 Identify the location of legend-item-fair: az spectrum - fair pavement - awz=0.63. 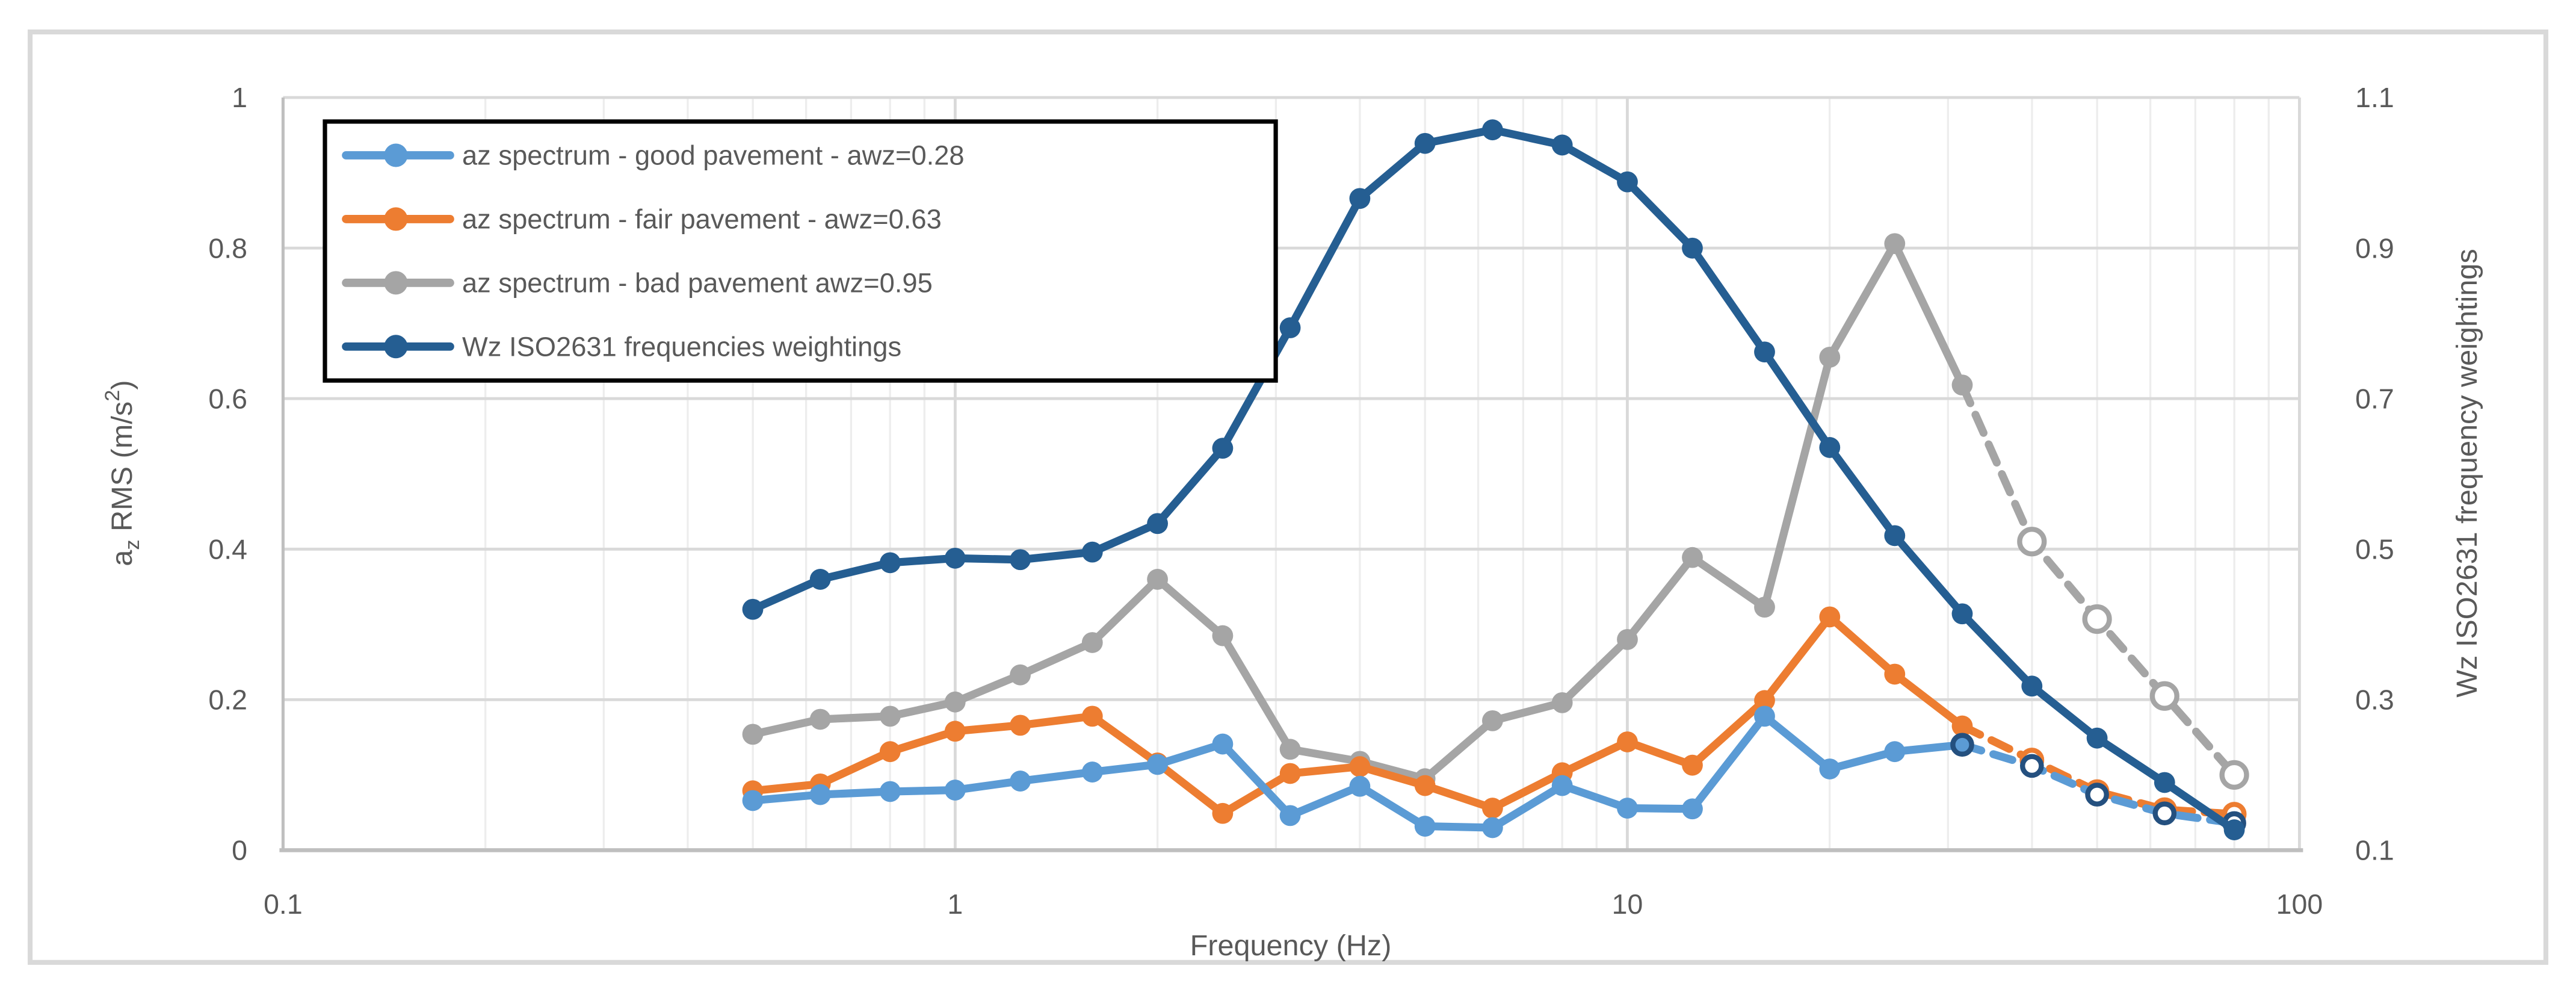
(642, 219).